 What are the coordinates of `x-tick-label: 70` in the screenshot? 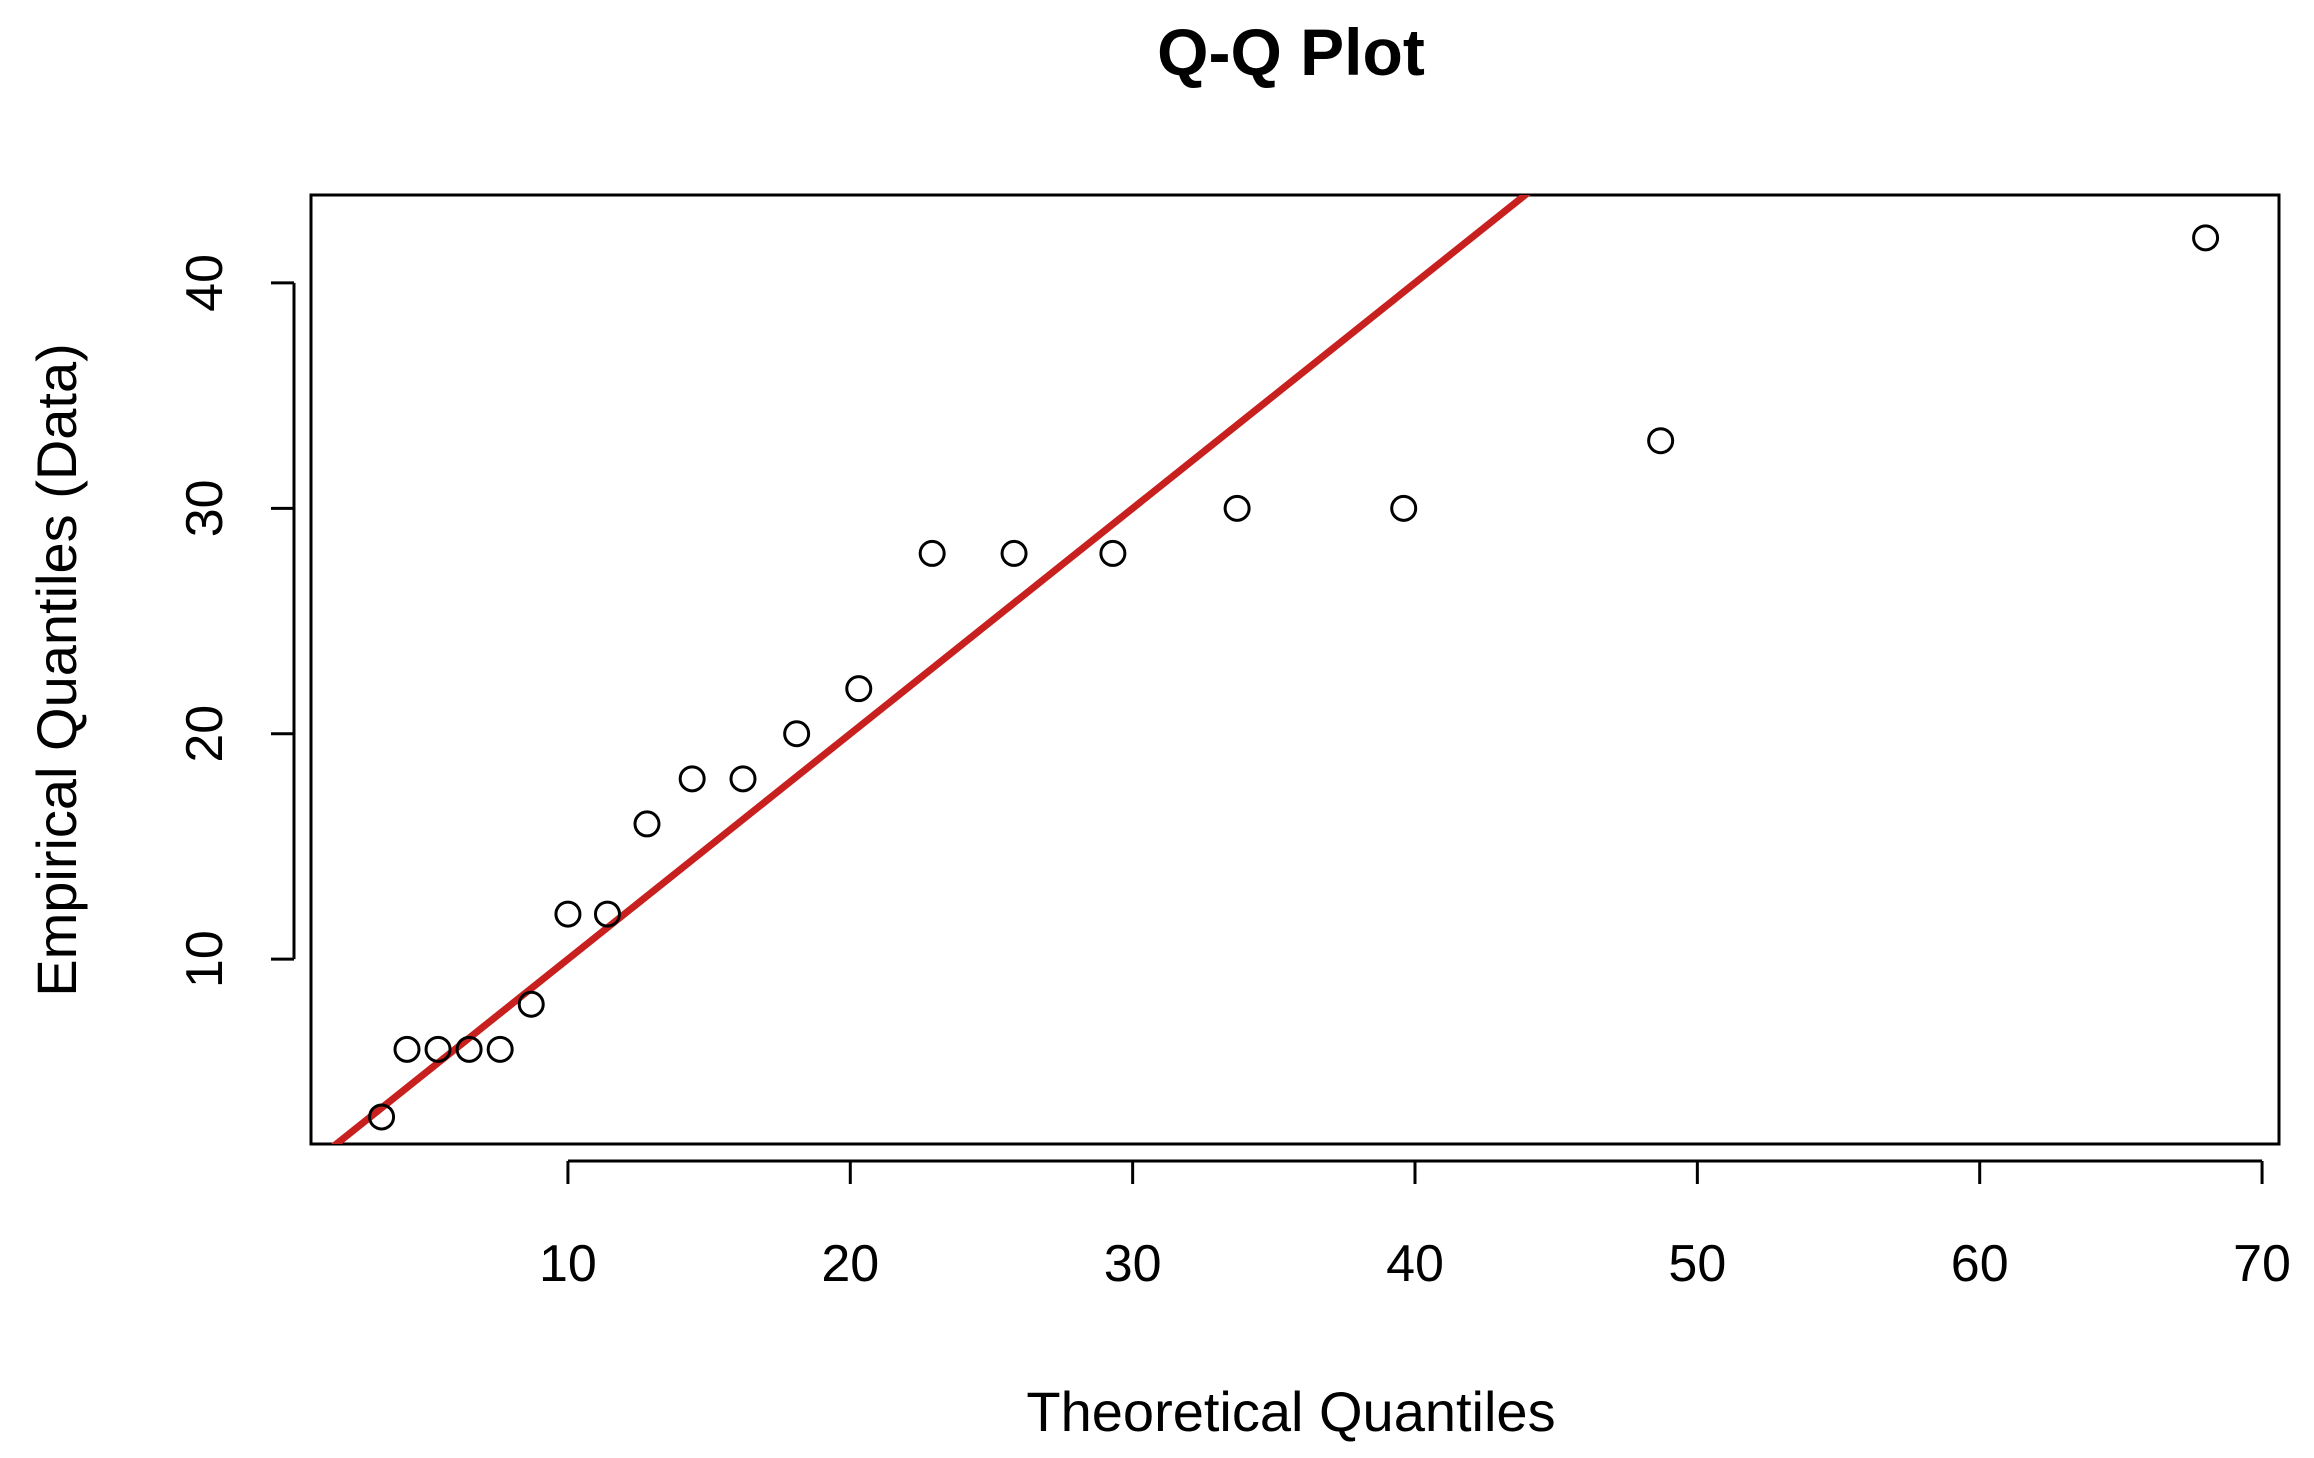 It's located at (2262, 1264).